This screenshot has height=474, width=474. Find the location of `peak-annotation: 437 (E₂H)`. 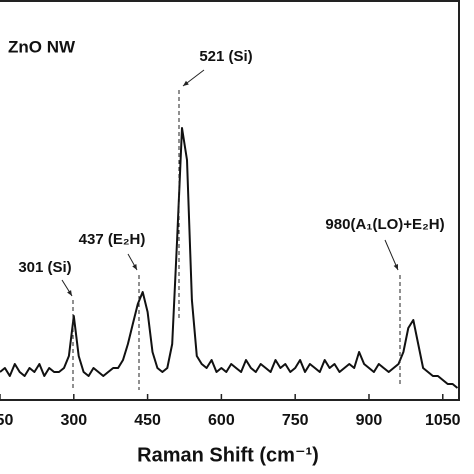

peak-annotation: 437 (E₂H) is located at coordinates (112, 239).